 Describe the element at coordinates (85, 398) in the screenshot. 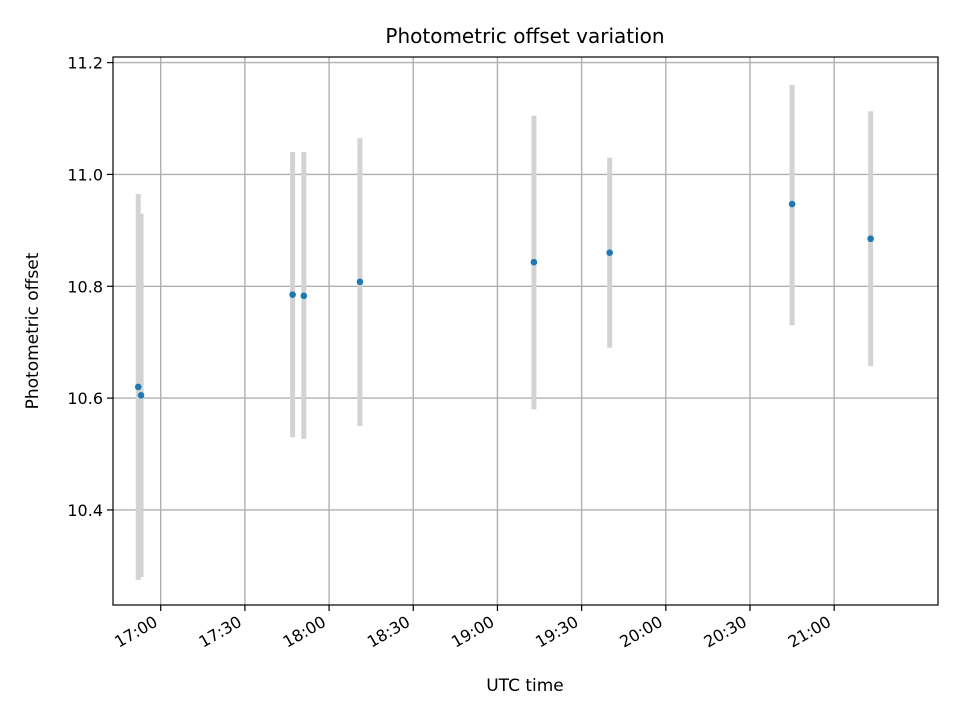

I see `y-tick-label: 10.6` at that location.